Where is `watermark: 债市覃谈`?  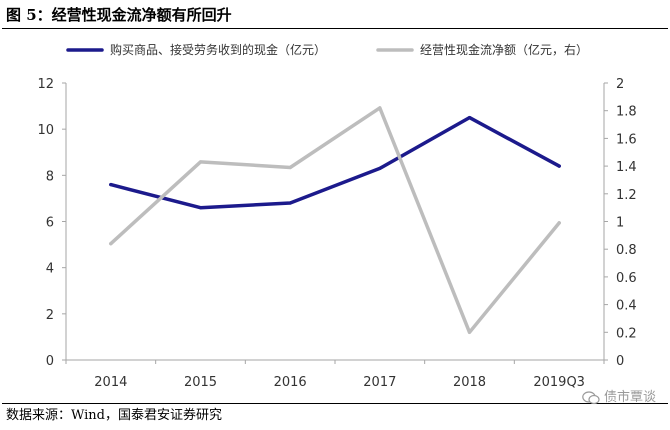
watermark: 债市覃谈 is located at coordinates (619, 398).